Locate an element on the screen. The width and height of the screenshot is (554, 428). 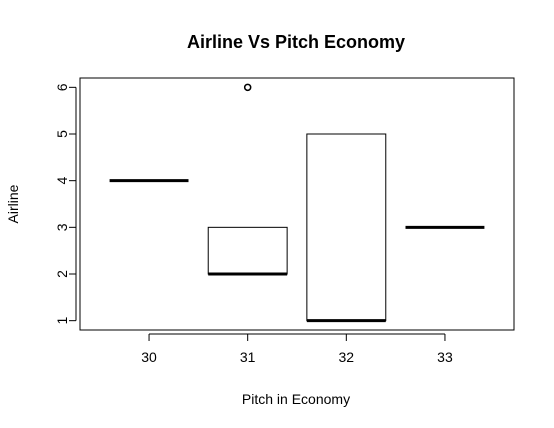
x-axis: 30 31 32 33 is located at coordinates (297, 349).